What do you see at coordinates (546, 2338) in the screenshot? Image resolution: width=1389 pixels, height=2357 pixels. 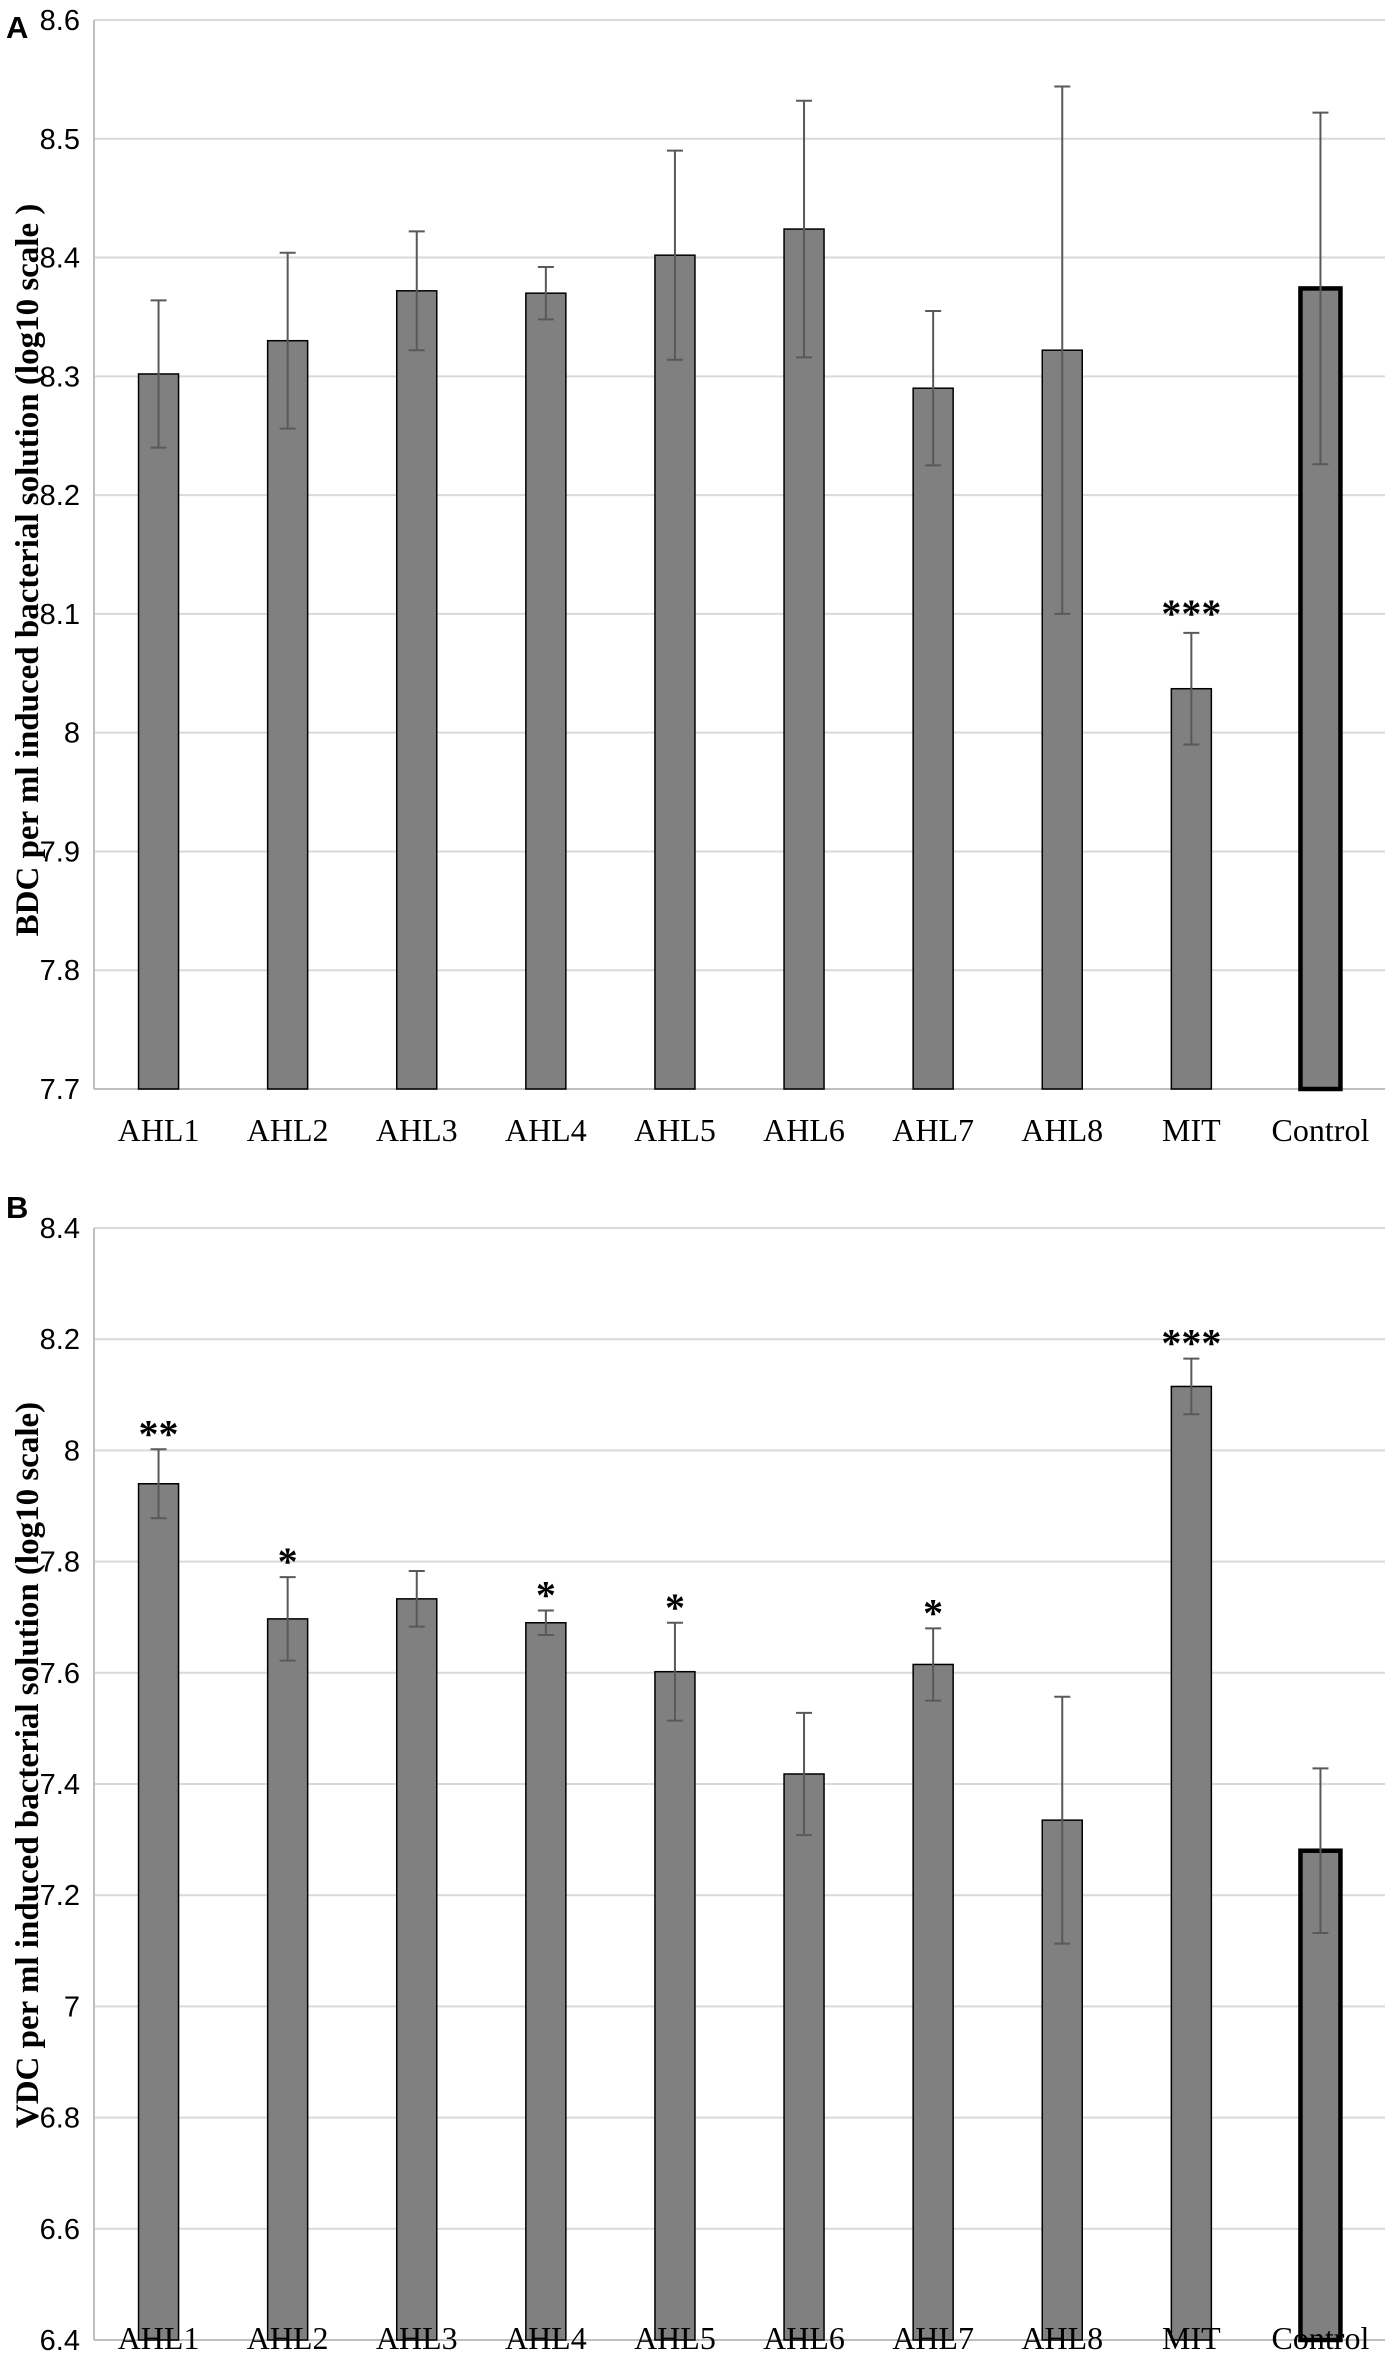 I see `panel-b-category-label: AHL4` at bounding box center [546, 2338].